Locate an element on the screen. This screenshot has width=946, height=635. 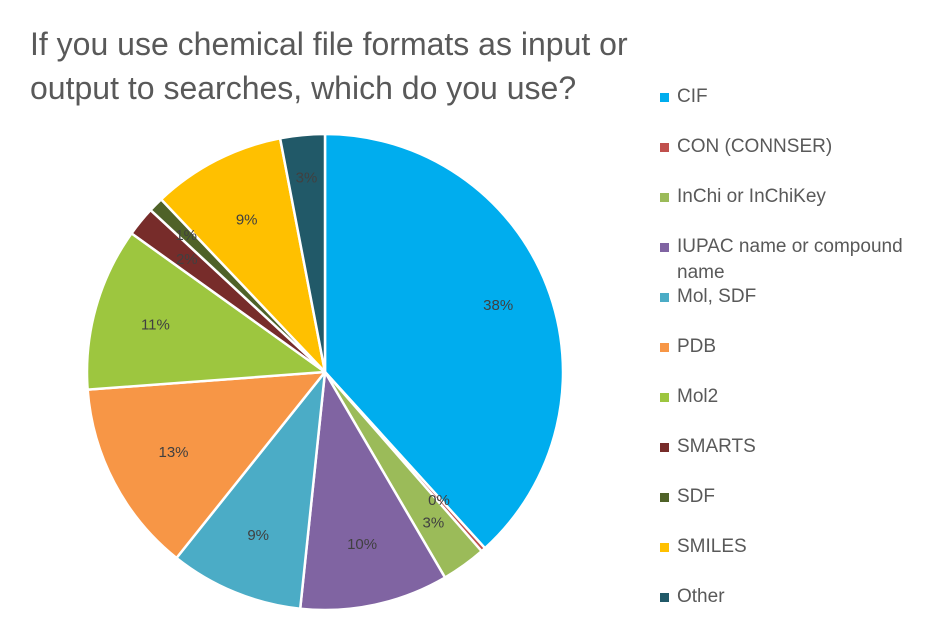
legend-label: CON (CONNSER) is located at coordinates (755, 146).